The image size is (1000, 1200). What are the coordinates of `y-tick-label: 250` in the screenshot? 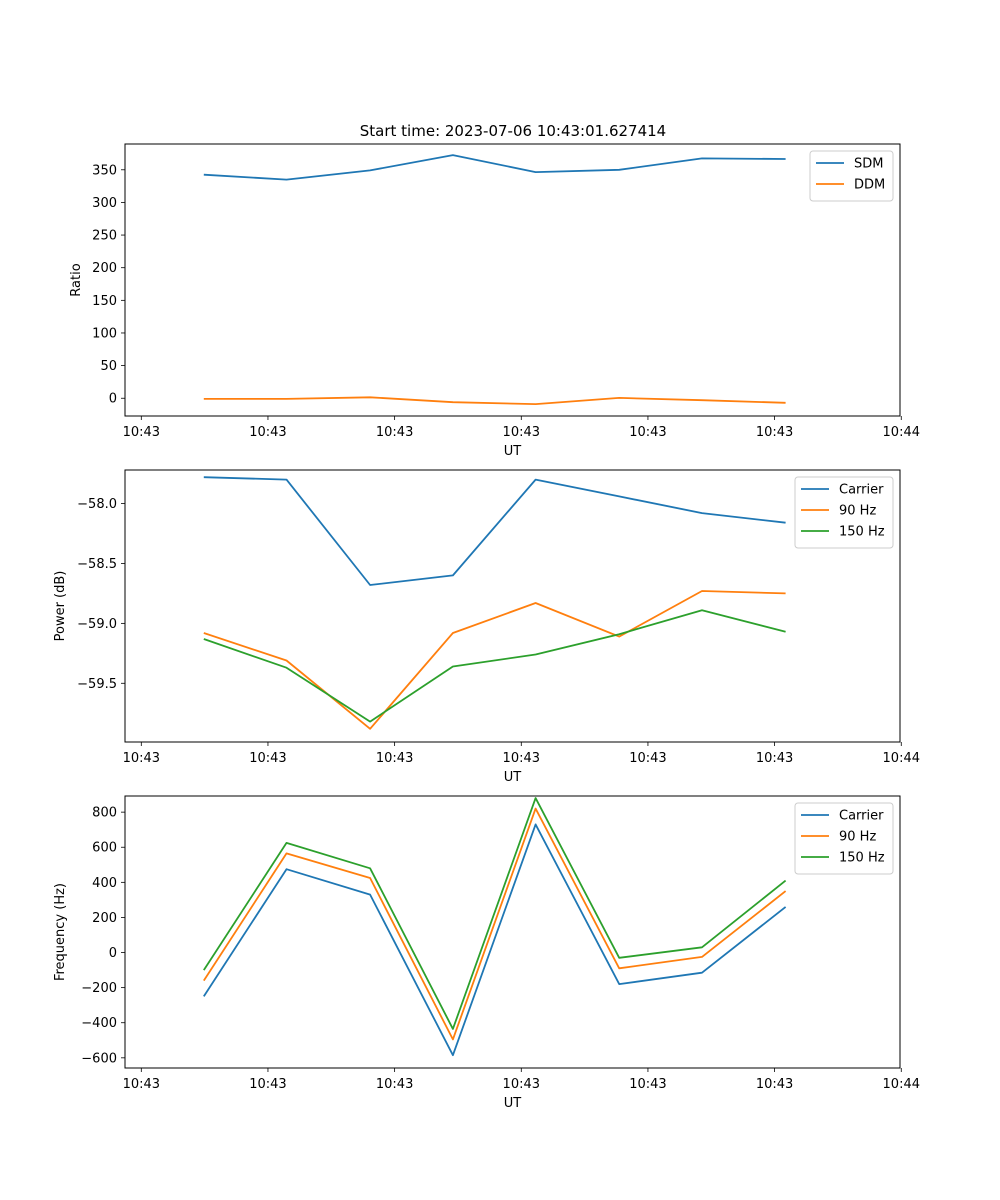 It's located at (104, 236).